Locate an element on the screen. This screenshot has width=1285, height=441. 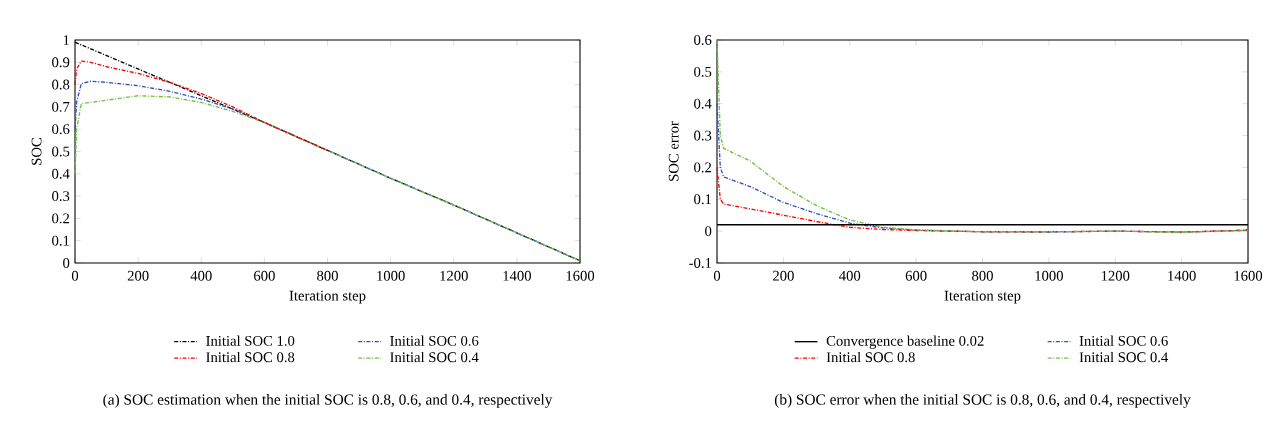
y-tick-label: -0.1 is located at coordinates (700, 263).